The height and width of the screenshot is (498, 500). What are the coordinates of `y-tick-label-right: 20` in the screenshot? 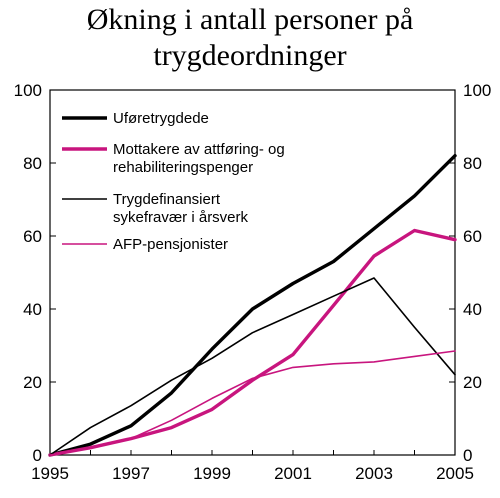 It's located at (472, 382).